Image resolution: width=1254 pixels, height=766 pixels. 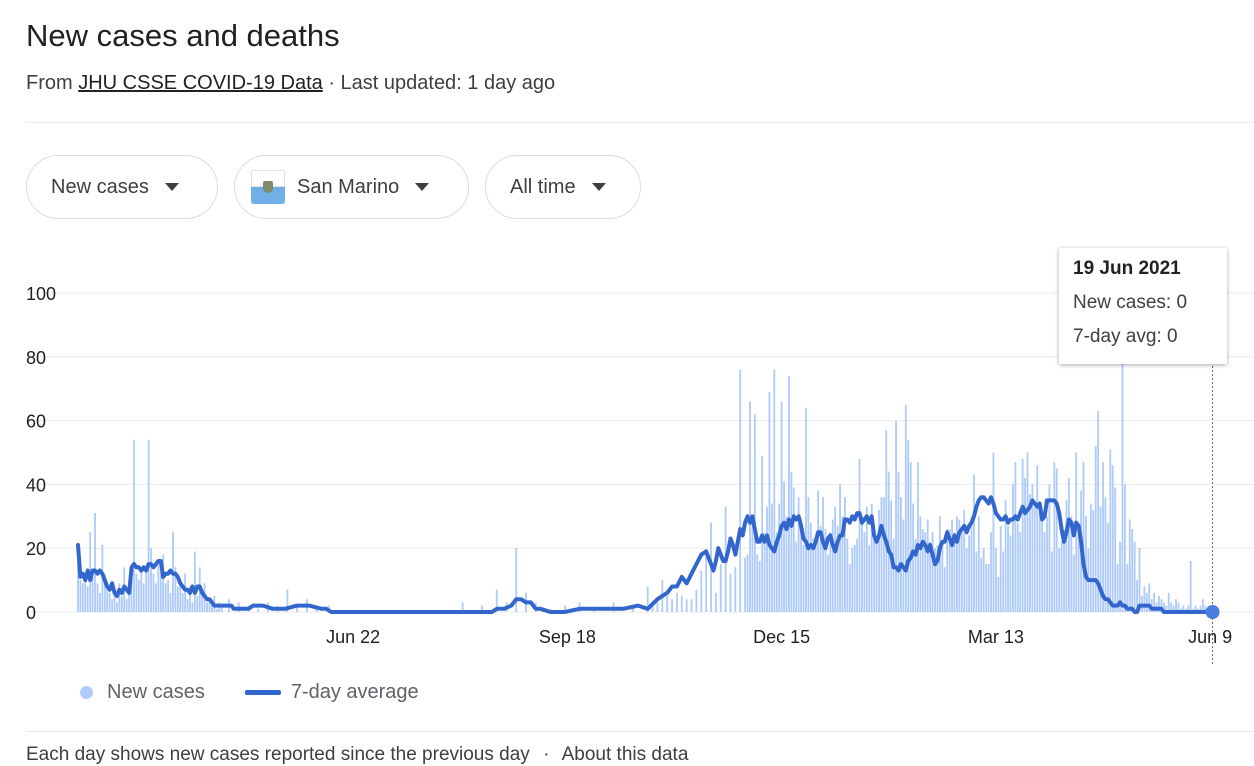 What do you see at coordinates (996, 637) in the screenshot?
I see `x-tick-label: Mar 13` at bounding box center [996, 637].